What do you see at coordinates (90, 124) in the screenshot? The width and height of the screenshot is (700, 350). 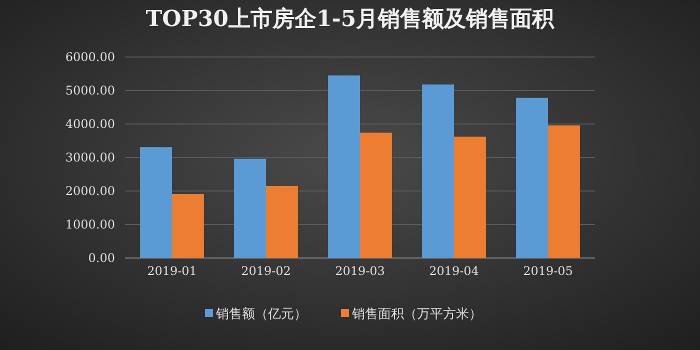 I see `y-tick-label: 4000.00` at bounding box center [90, 124].